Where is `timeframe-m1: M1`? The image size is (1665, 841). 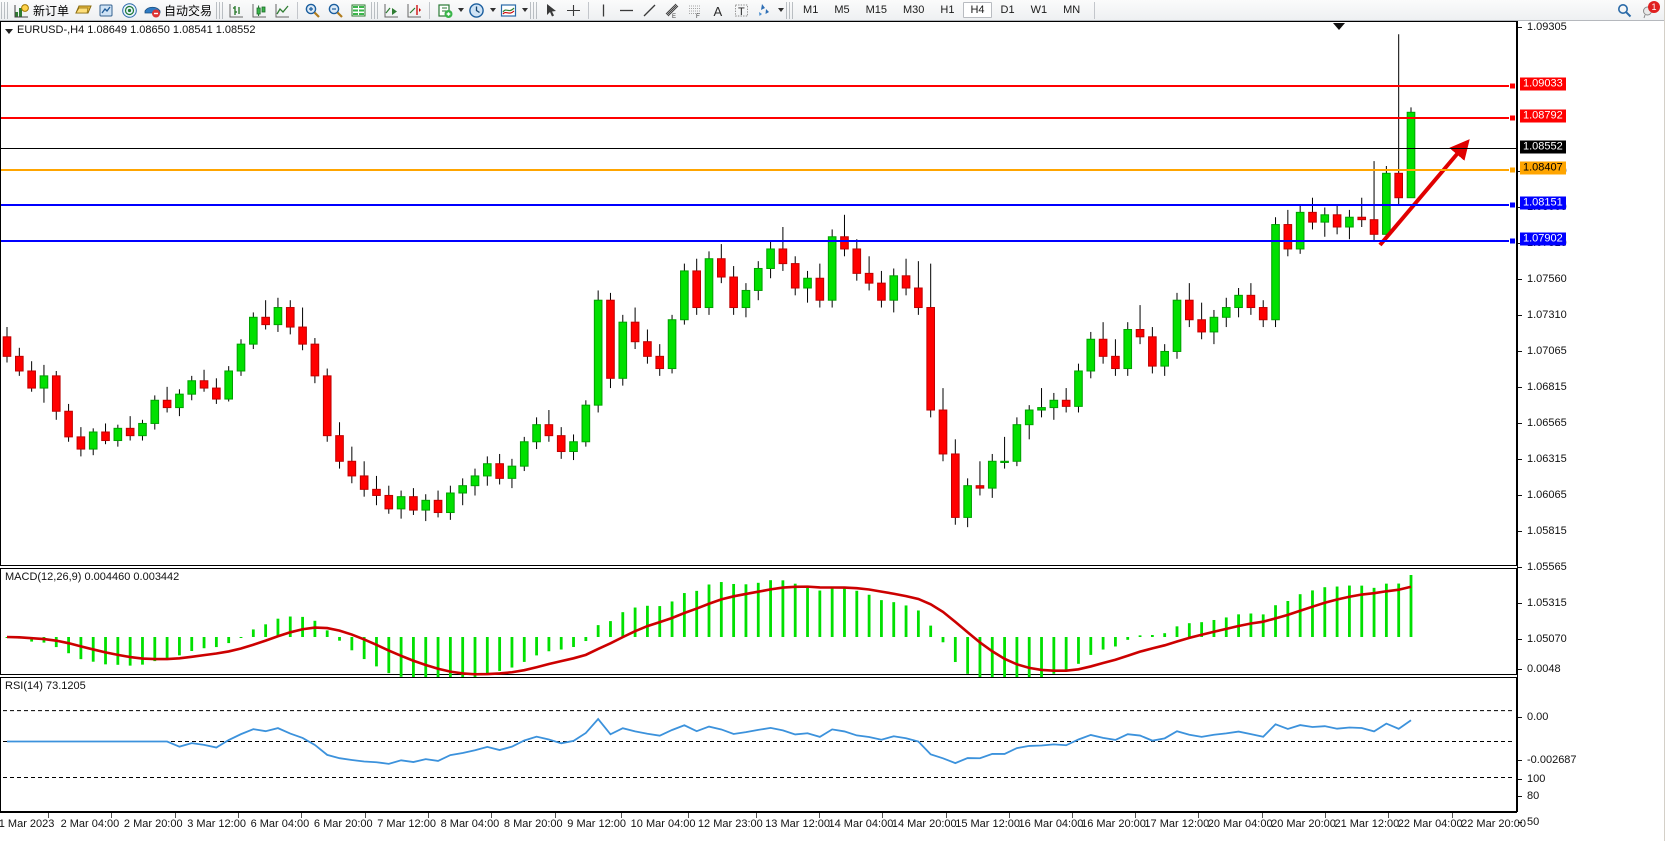 timeframe-m1: M1 is located at coordinates (811, 10).